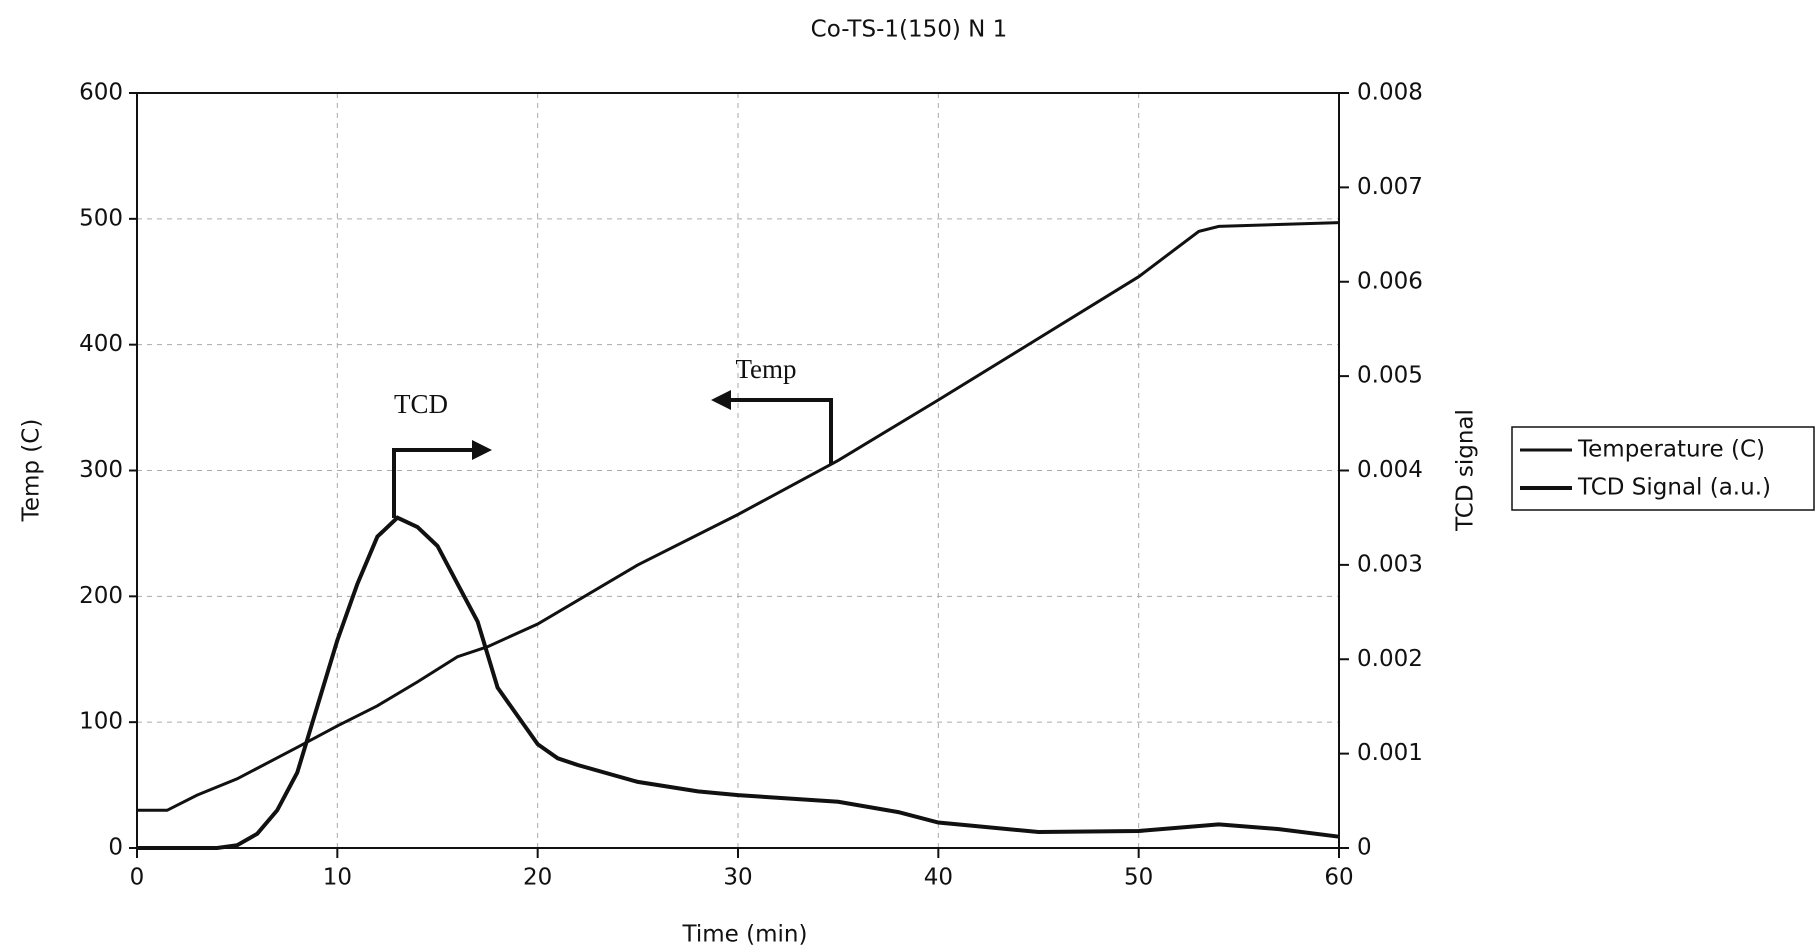  What do you see at coordinates (137, 878) in the screenshot?
I see `x-tick-label: 0` at bounding box center [137, 878].